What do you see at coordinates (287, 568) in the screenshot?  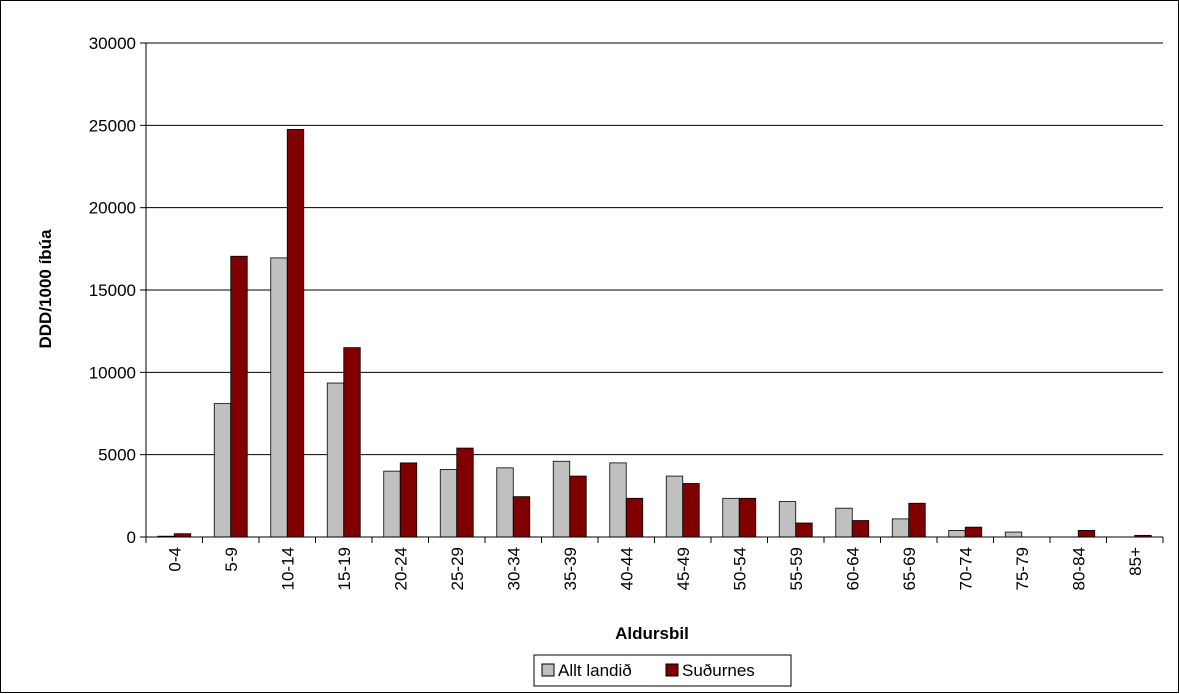 I see `x-tick-label: 10-14` at bounding box center [287, 568].